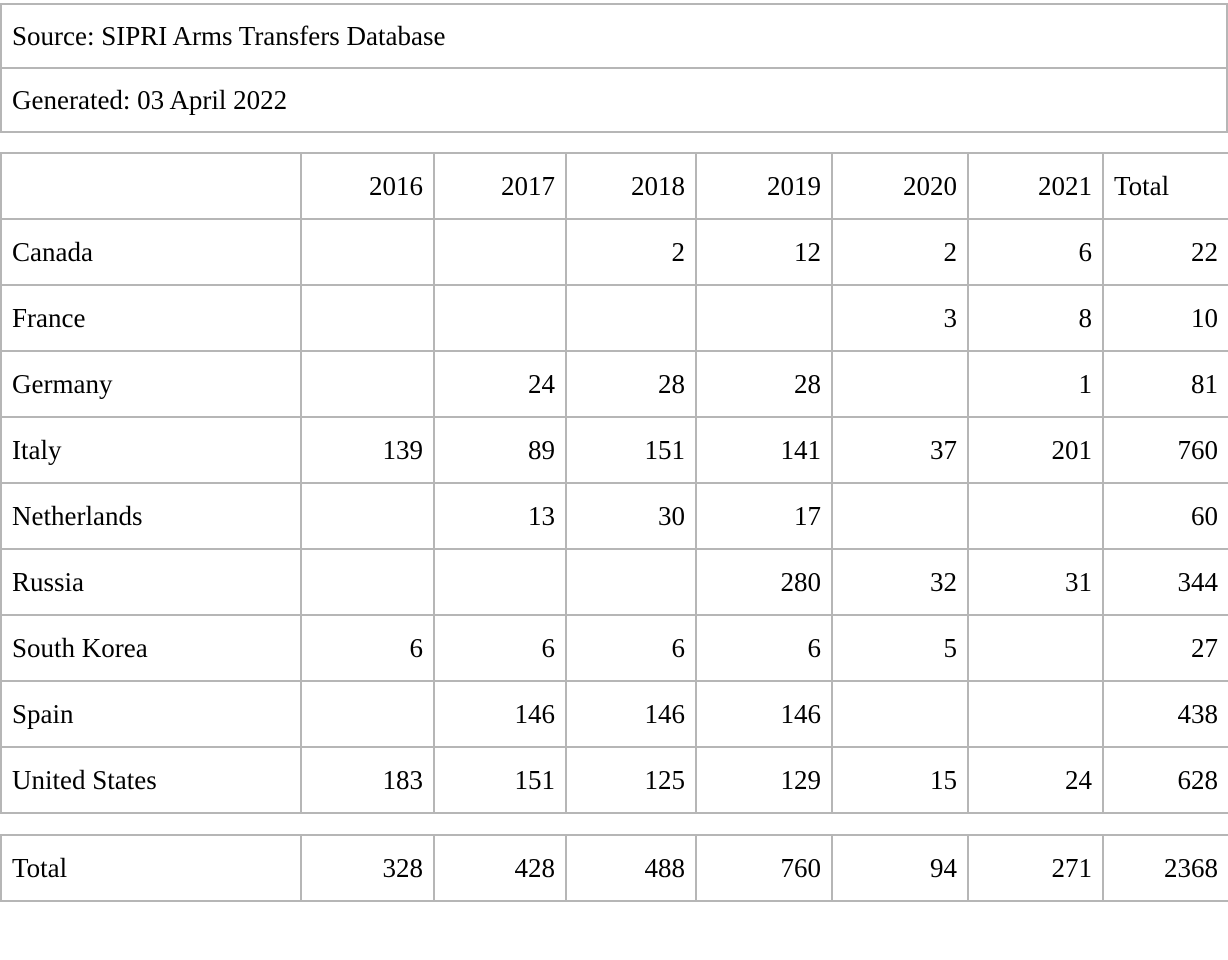  I want to click on cell-value: 60, so click(1165, 516).